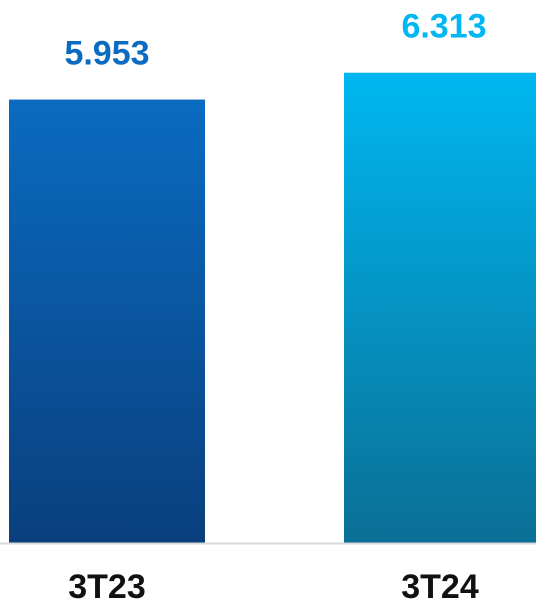 The image size is (536, 609). Describe the element at coordinates (440, 587) in the screenshot. I see `category-label-3T24: 3T24` at that location.